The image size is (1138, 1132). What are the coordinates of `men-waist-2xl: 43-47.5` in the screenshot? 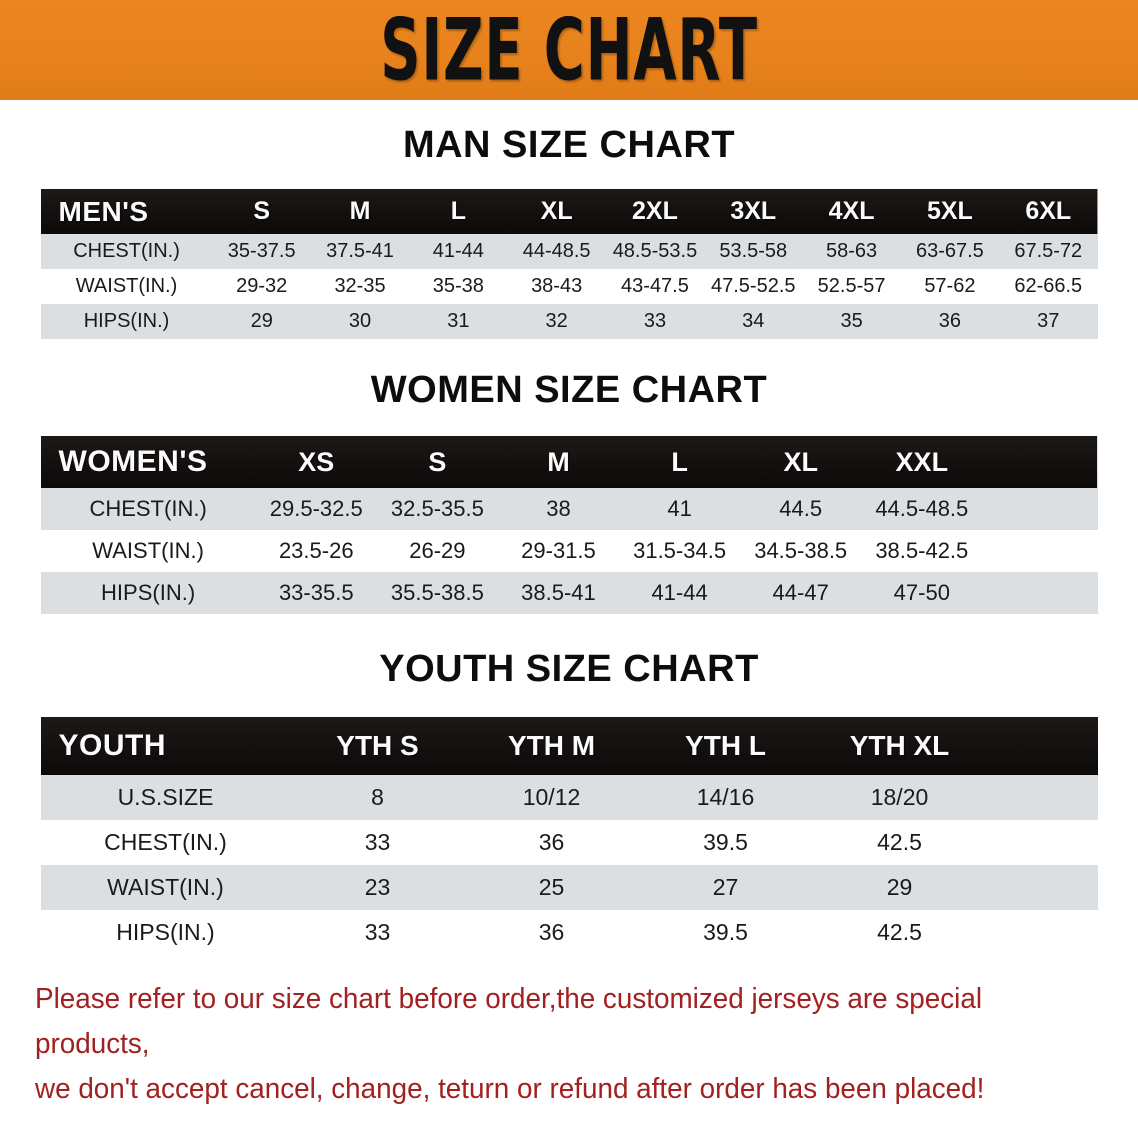 It's located at (655, 286).